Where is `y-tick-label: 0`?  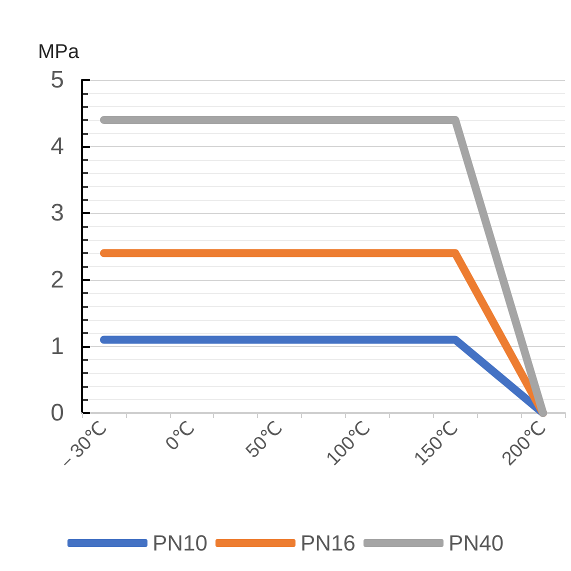
y-tick-label: 0 is located at coordinates (57, 413).